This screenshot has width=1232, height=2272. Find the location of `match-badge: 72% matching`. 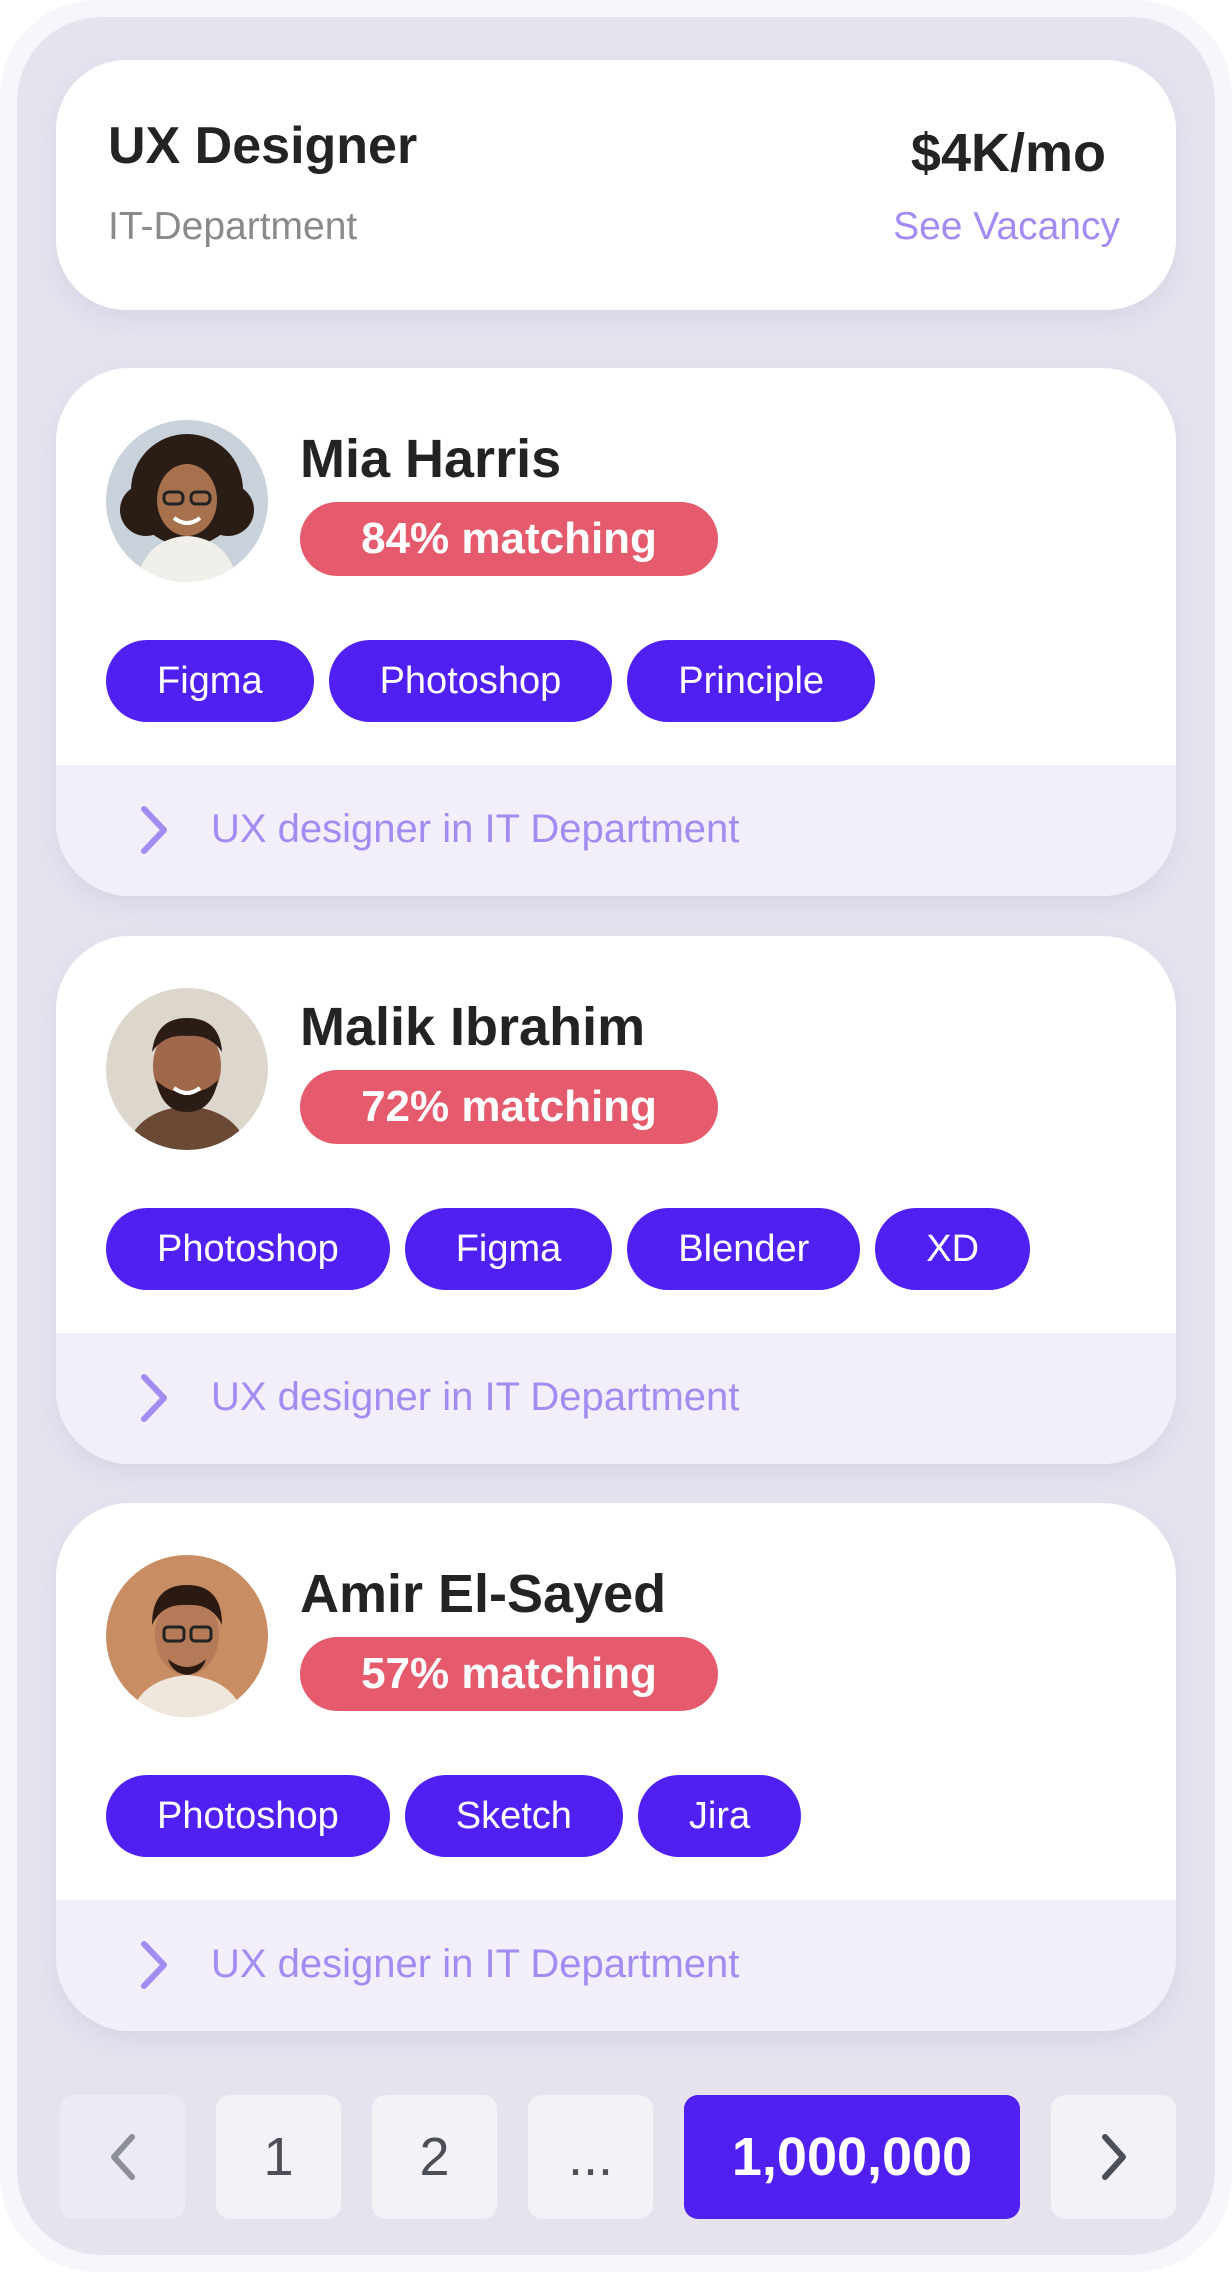

match-badge: 72% matching is located at coordinates (509, 1107).